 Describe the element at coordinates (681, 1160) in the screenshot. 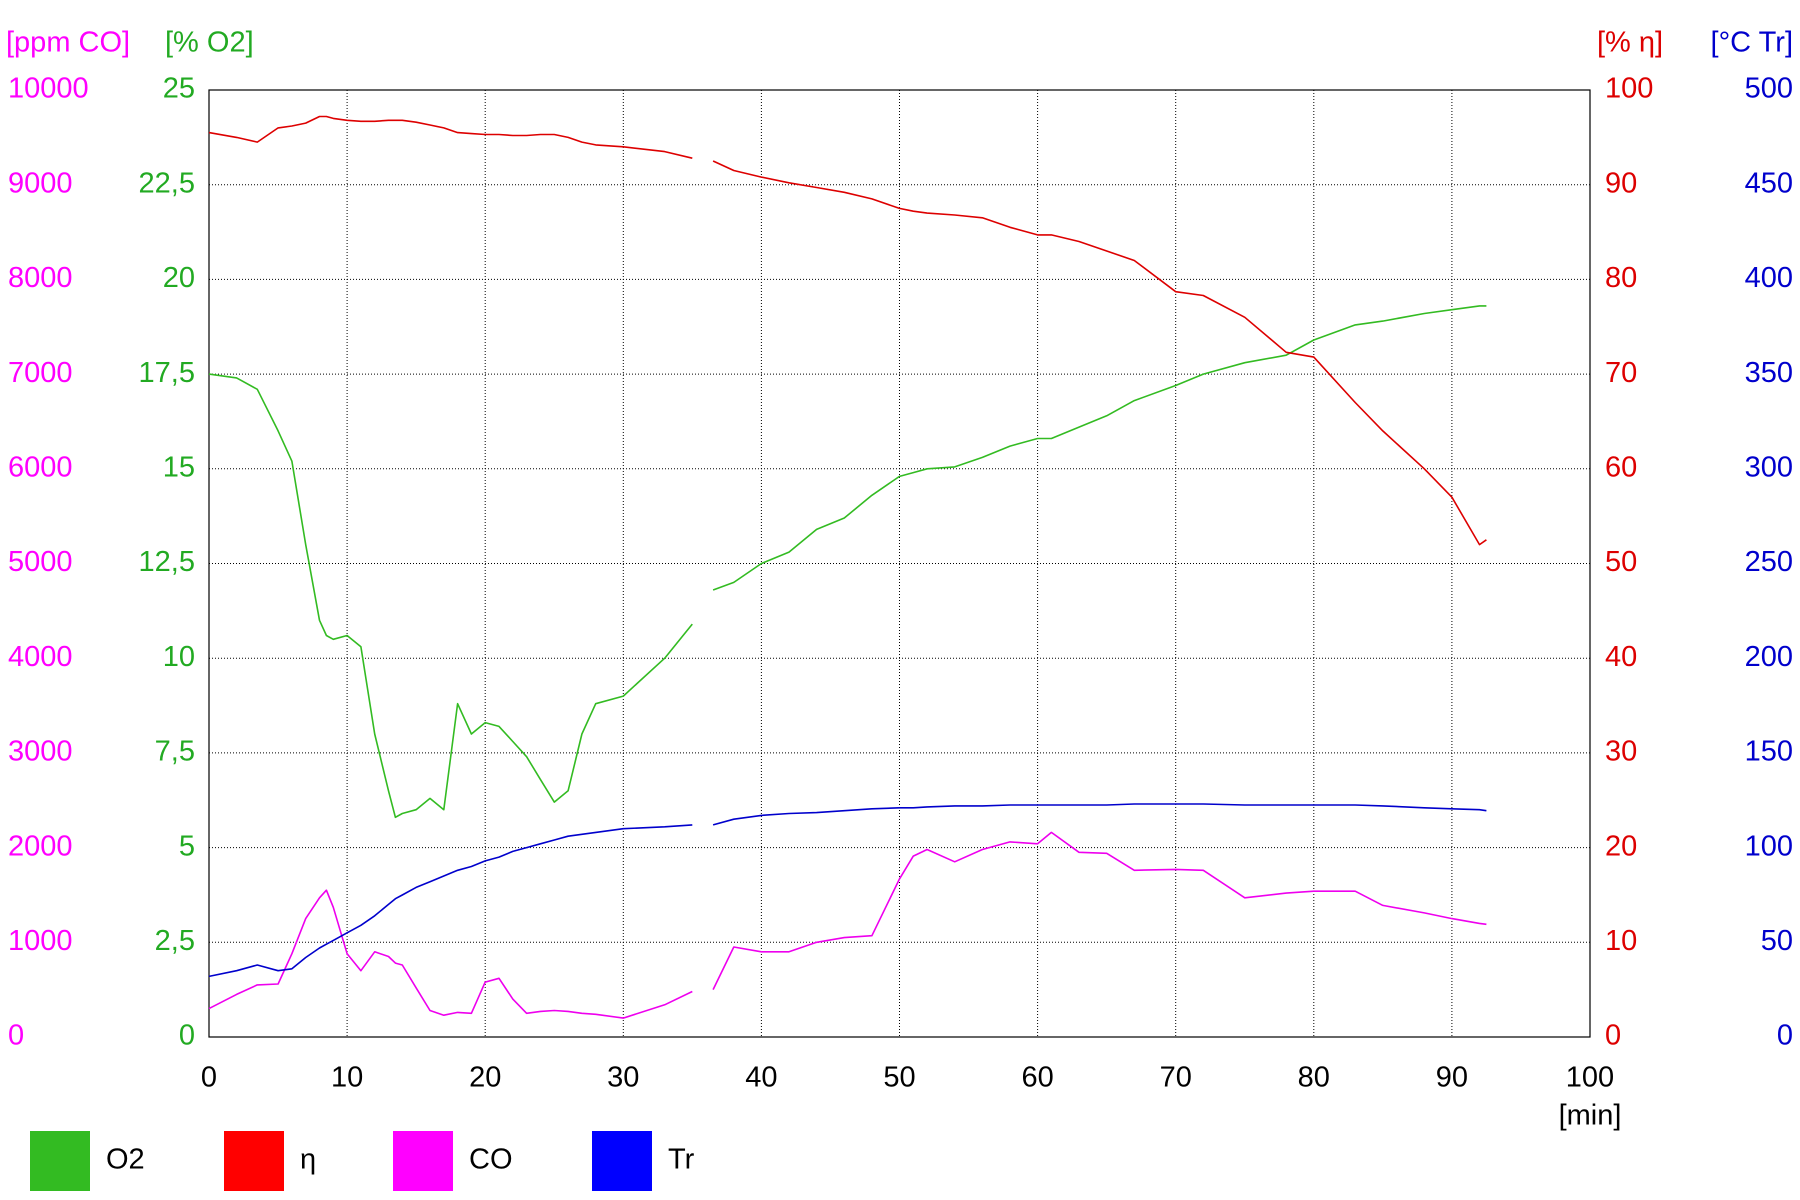

I see `legend-label: Tr` at that location.